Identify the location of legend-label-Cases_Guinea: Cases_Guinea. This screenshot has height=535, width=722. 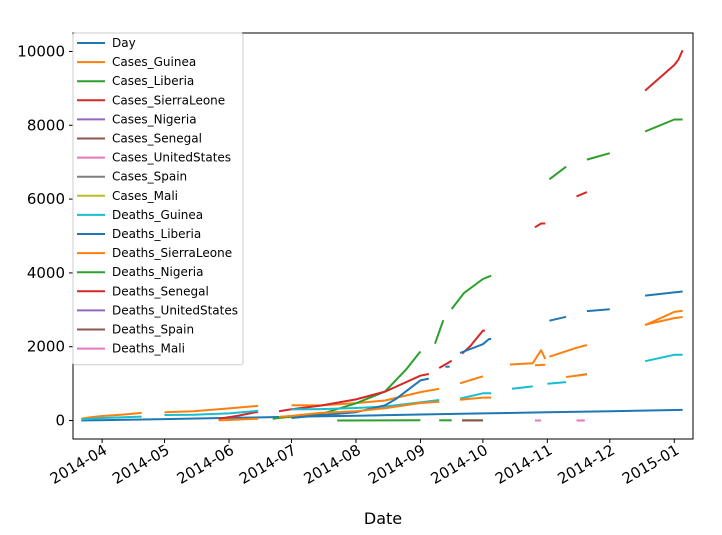
(154, 62).